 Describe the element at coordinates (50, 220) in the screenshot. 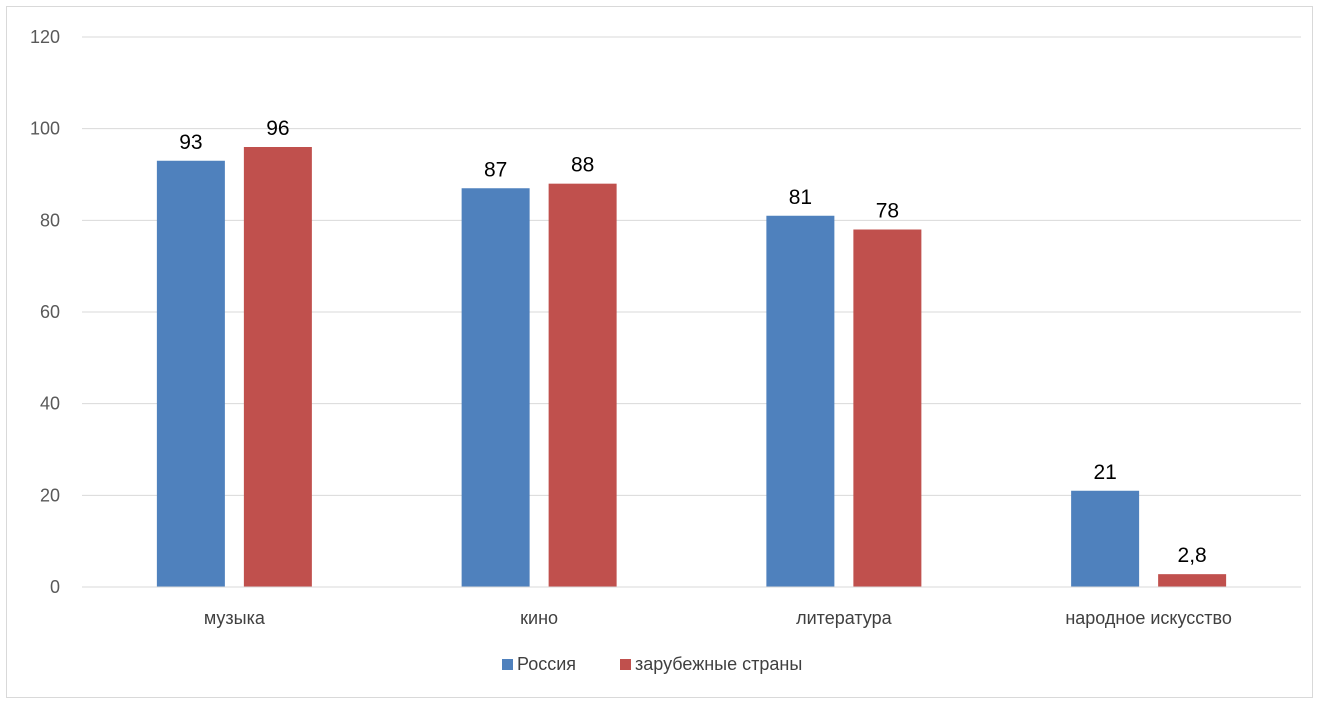

I see `y-tick-label: 80` at that location.